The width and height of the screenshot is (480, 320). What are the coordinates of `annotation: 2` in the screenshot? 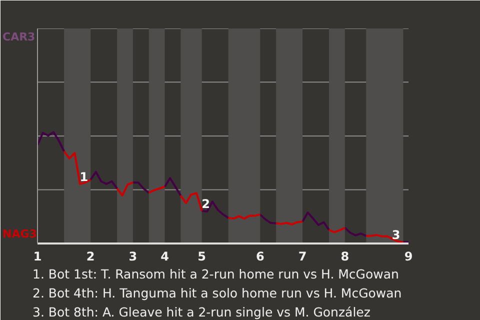 It's located at (206, 203).